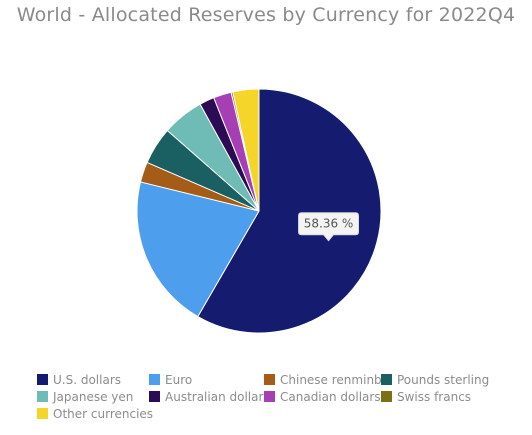  I want to click on pie-slice-euro, so click(198, 249).